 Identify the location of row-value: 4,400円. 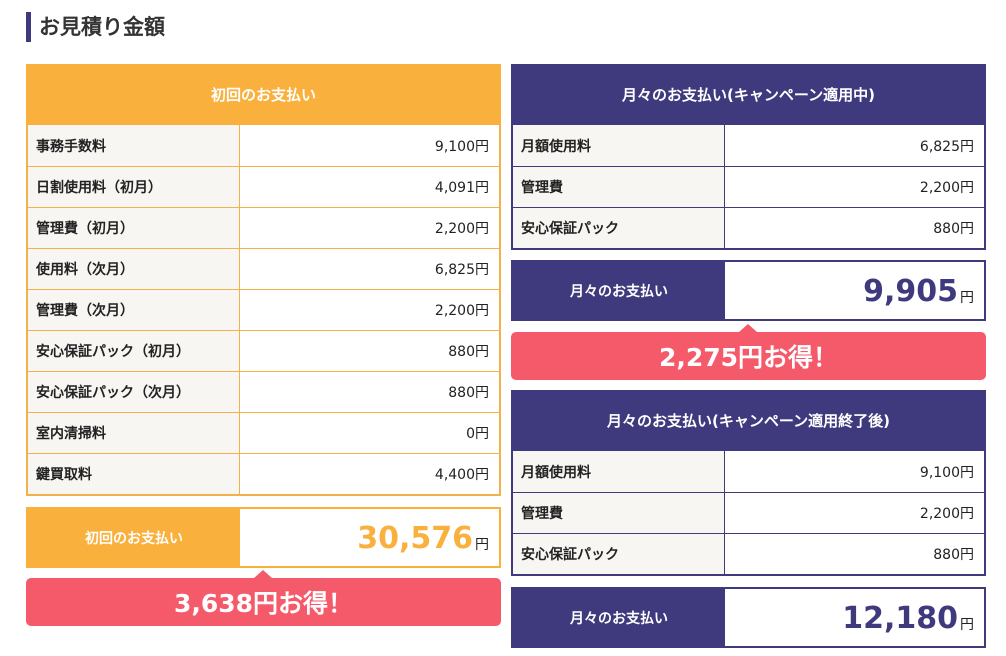
(369, 474).